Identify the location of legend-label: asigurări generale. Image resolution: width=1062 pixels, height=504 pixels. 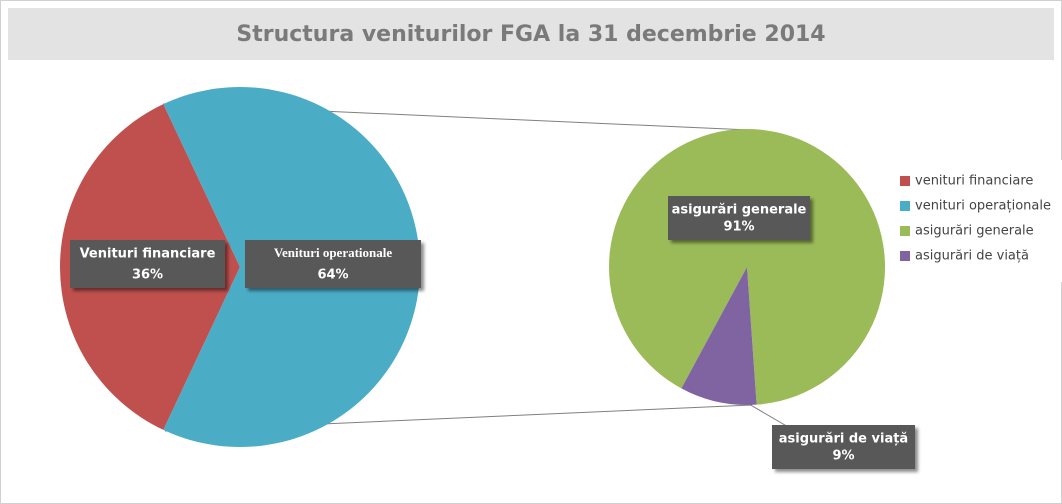
(974, 231).